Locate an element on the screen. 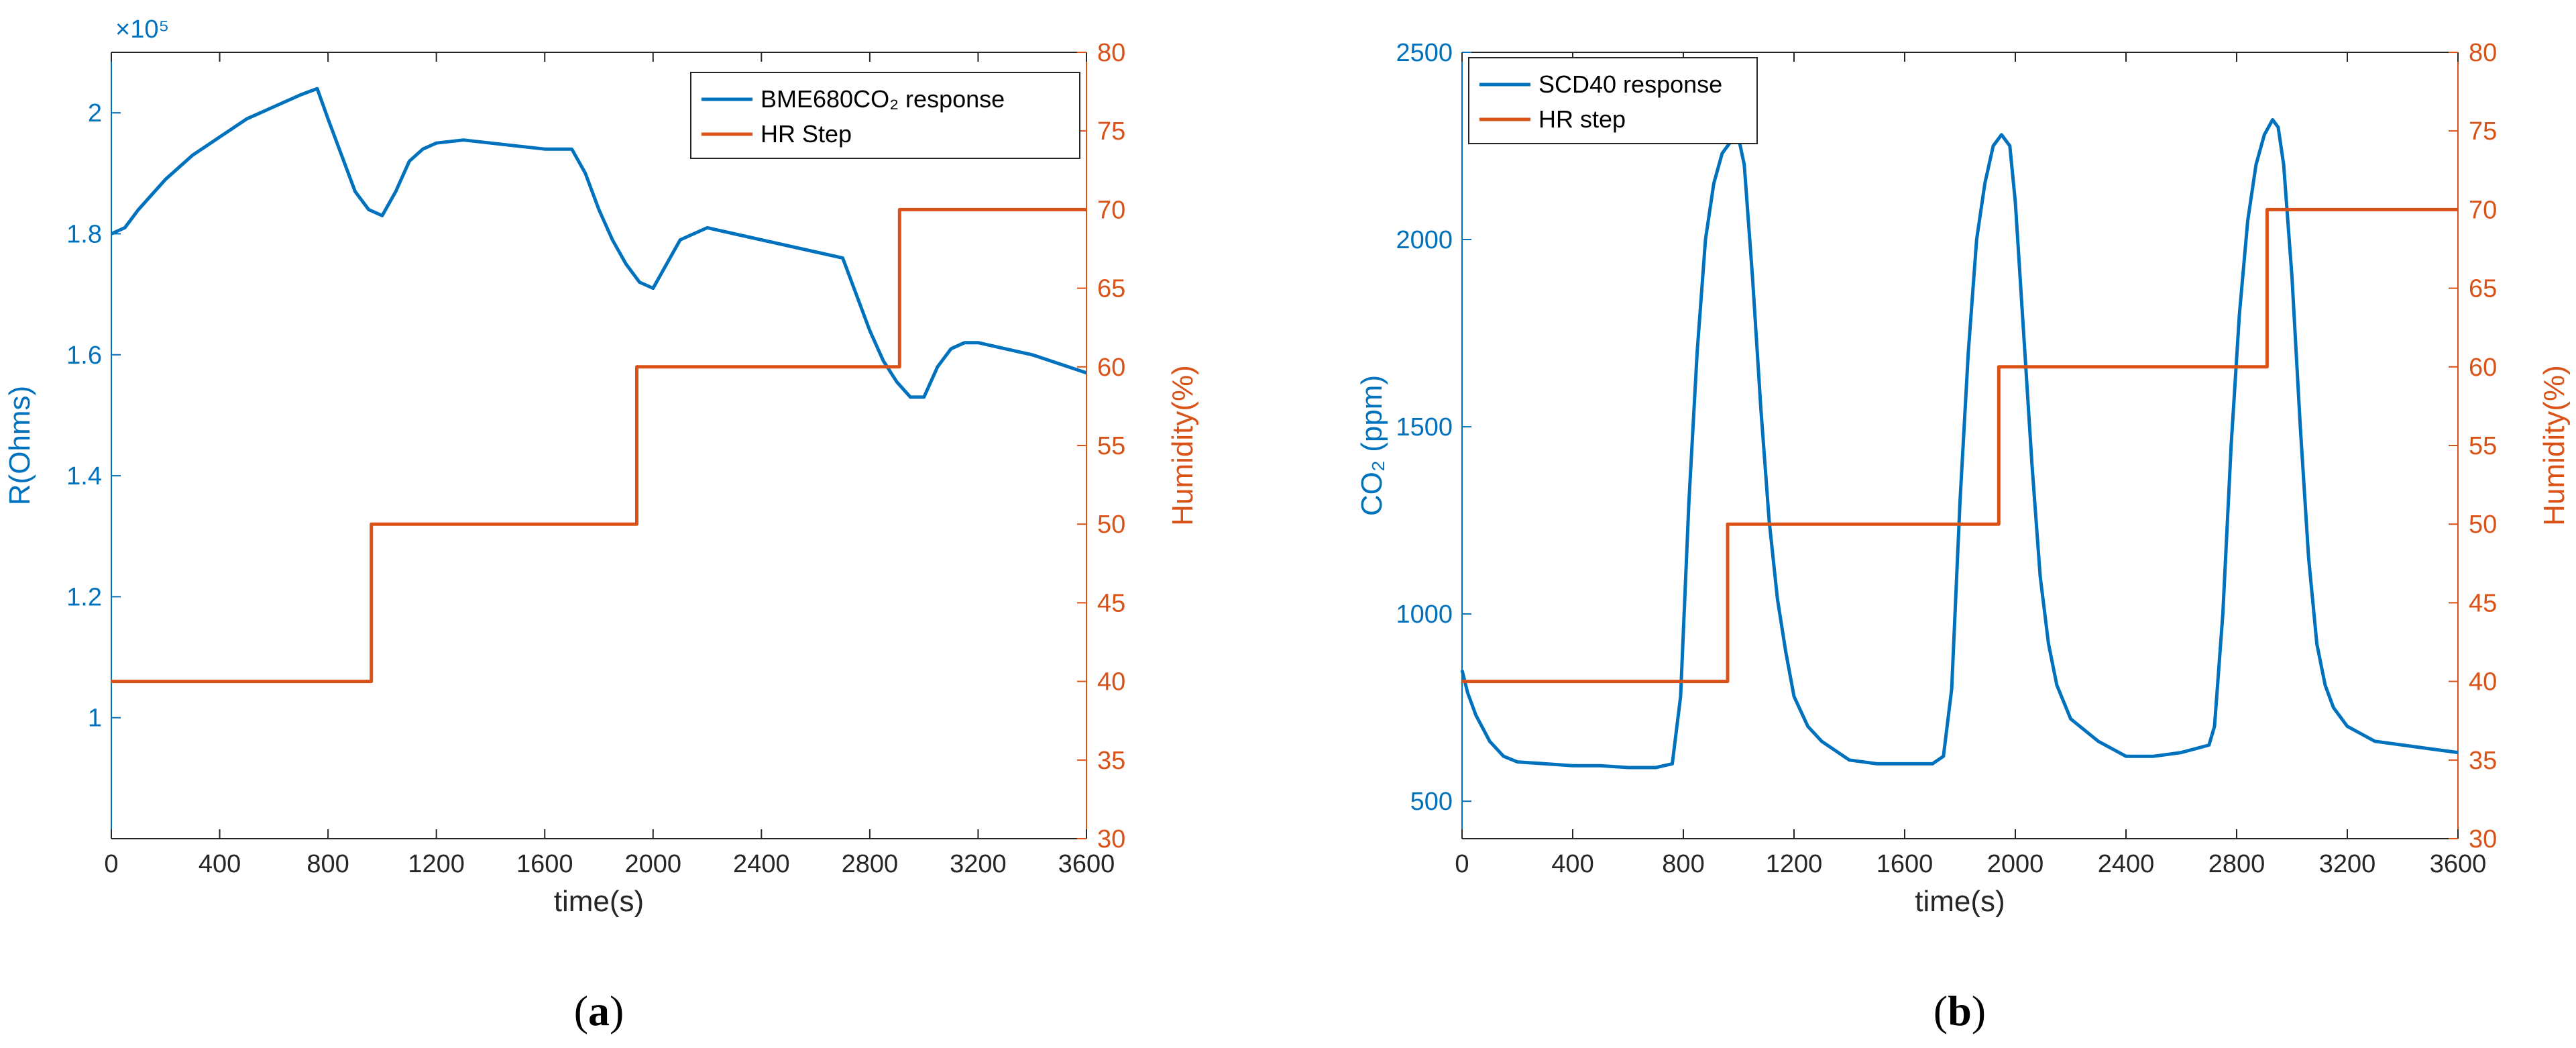 The width and height of the screenshot is (2576, 1048). y-left-tick-label: 2000 is located at coordinates (1424, 240).